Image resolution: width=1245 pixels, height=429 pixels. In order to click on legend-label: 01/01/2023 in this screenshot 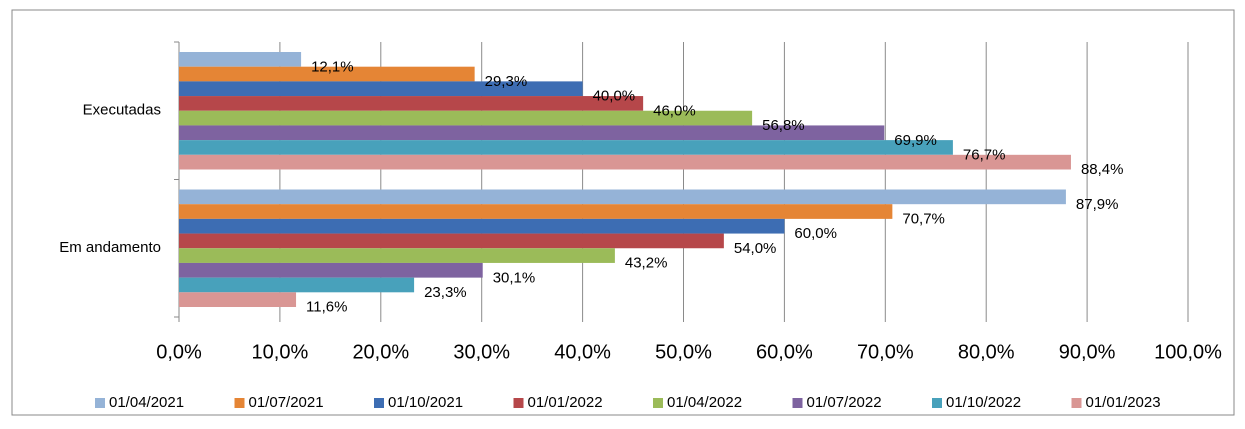, I will do `click(1123, 402)`.